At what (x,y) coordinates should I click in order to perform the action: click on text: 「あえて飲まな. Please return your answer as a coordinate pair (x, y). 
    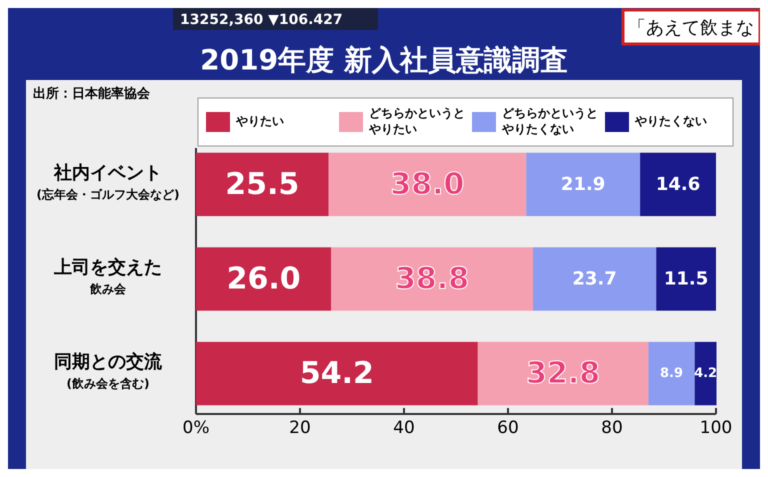
    Looking at the image, I should click on (691, 28).